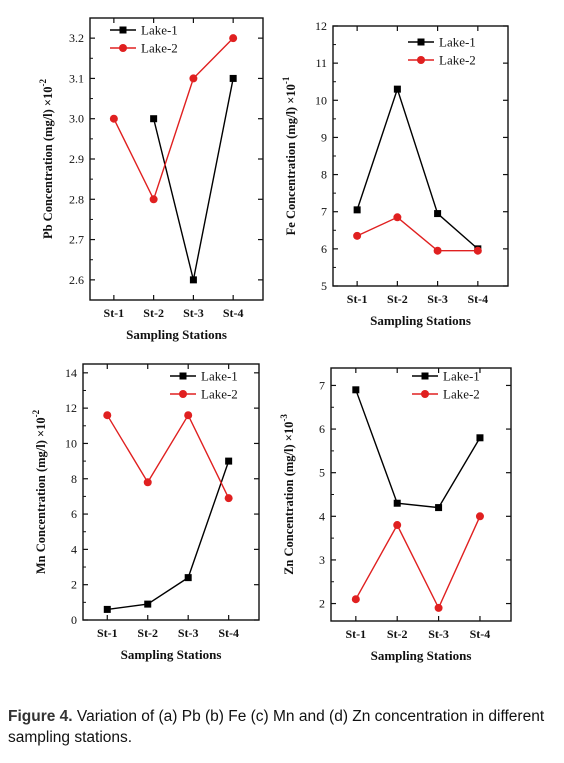 The height and width of the screenshot is (763, 564). I want to click on y-tick-label: 0, so click(74, 620).